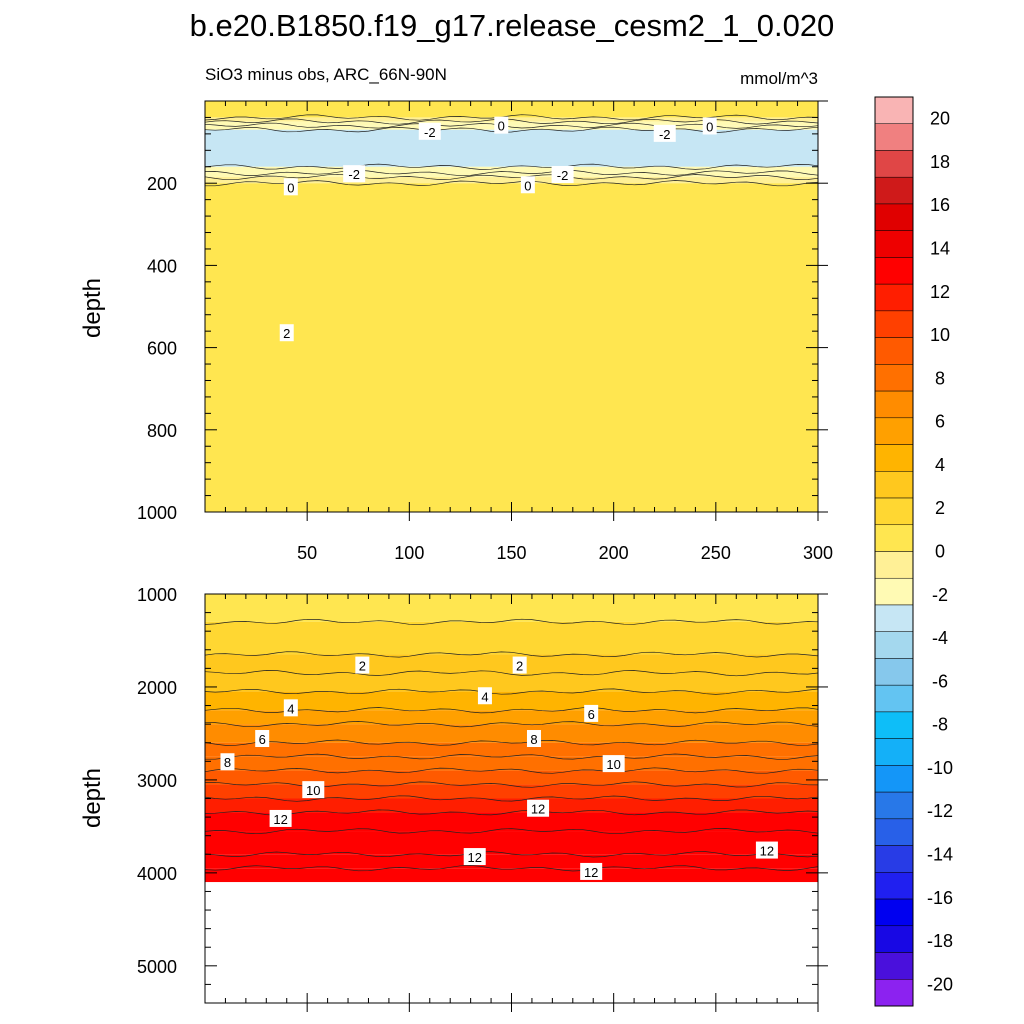 The height and width of the screenshot is (1024, 1024). I want to click on colorbar-label: -6, so click(940, 681).